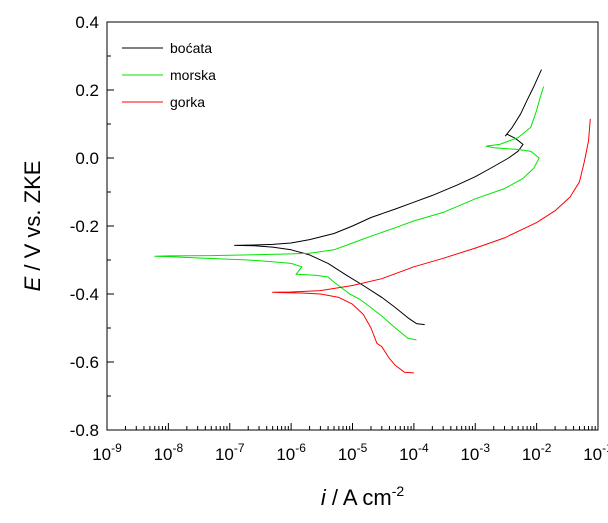  What do you see at coordinates (107, 452) in the screenshot?
I see `x-tick-label: 10⁻⁹` at bounding box center [107, 452].